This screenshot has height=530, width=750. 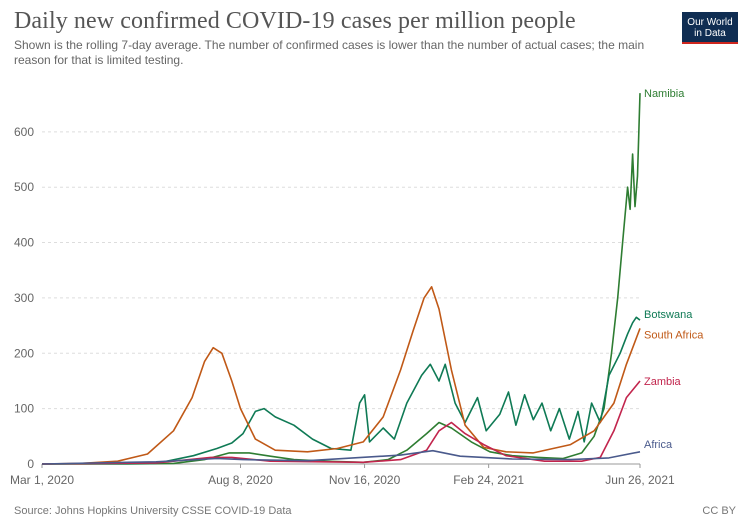 What do you see at coordinates (674, 335) in the screenshot?
I see `series-label-south-africa: South Africa` at bounding box center [674, 335].